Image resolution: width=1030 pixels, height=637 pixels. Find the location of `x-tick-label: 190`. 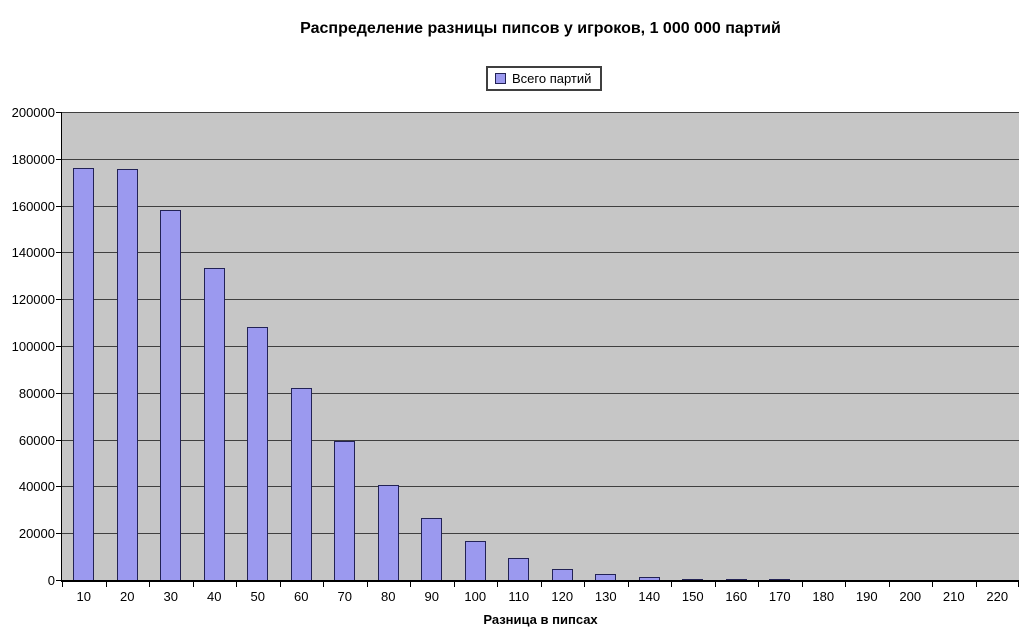

x-tick-label: 190 is located at coordinates (866, 596).